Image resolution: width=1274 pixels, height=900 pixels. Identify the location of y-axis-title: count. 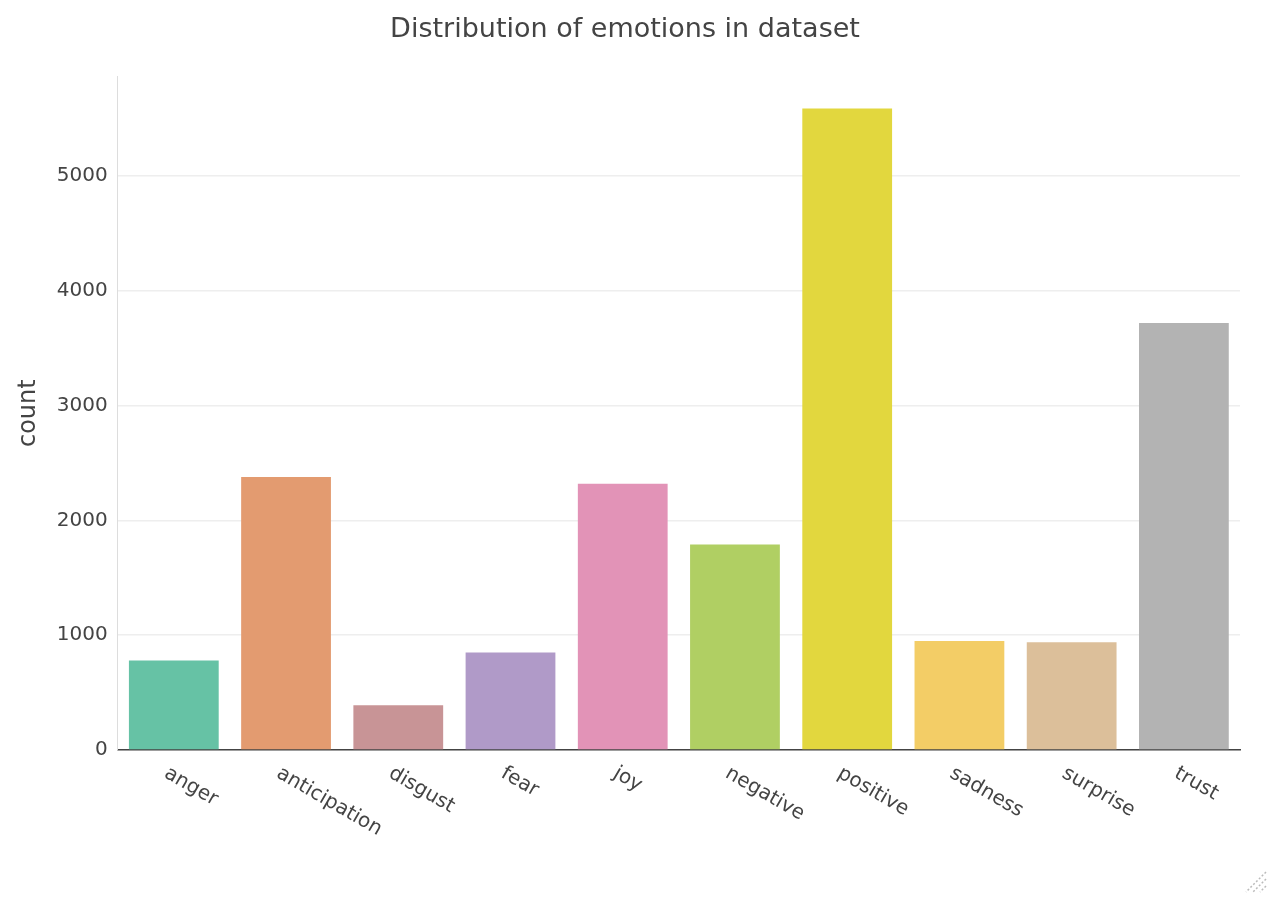
(26, 413).